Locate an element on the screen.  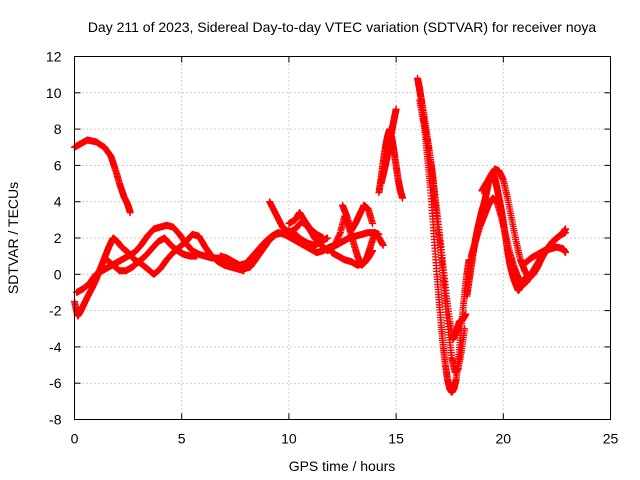
y-tick-label: -2 is located at coordinates (55, 311).